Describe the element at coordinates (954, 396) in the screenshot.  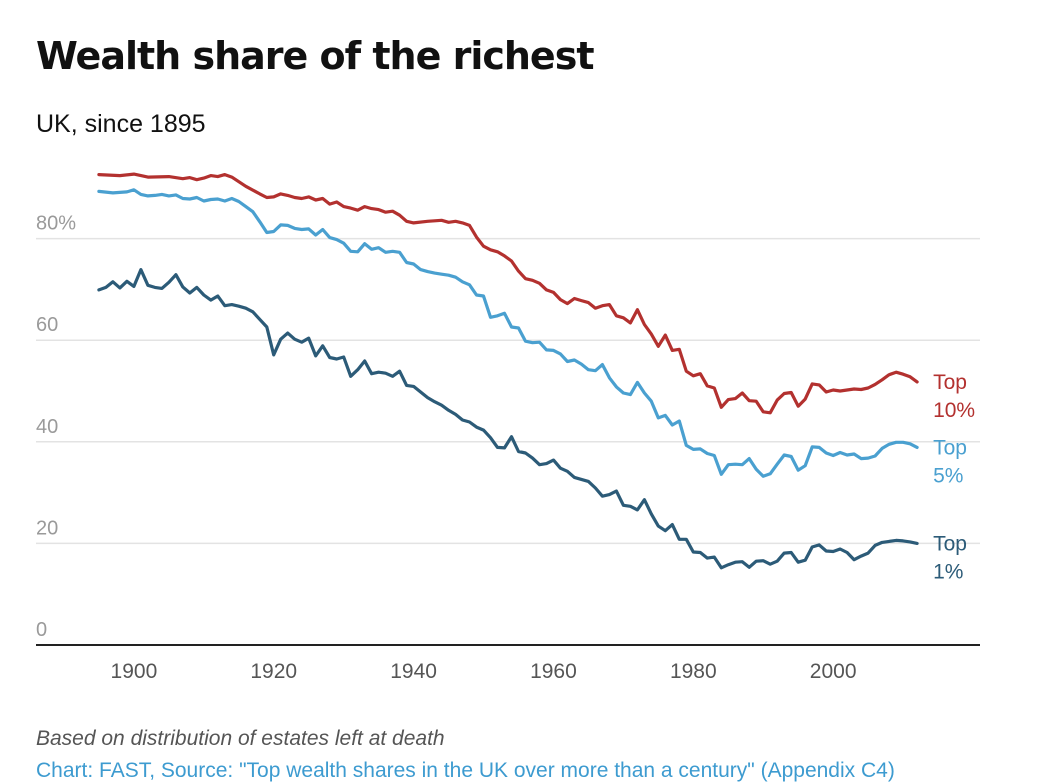
I see `series-label-top-10: Top 10%` at that location.